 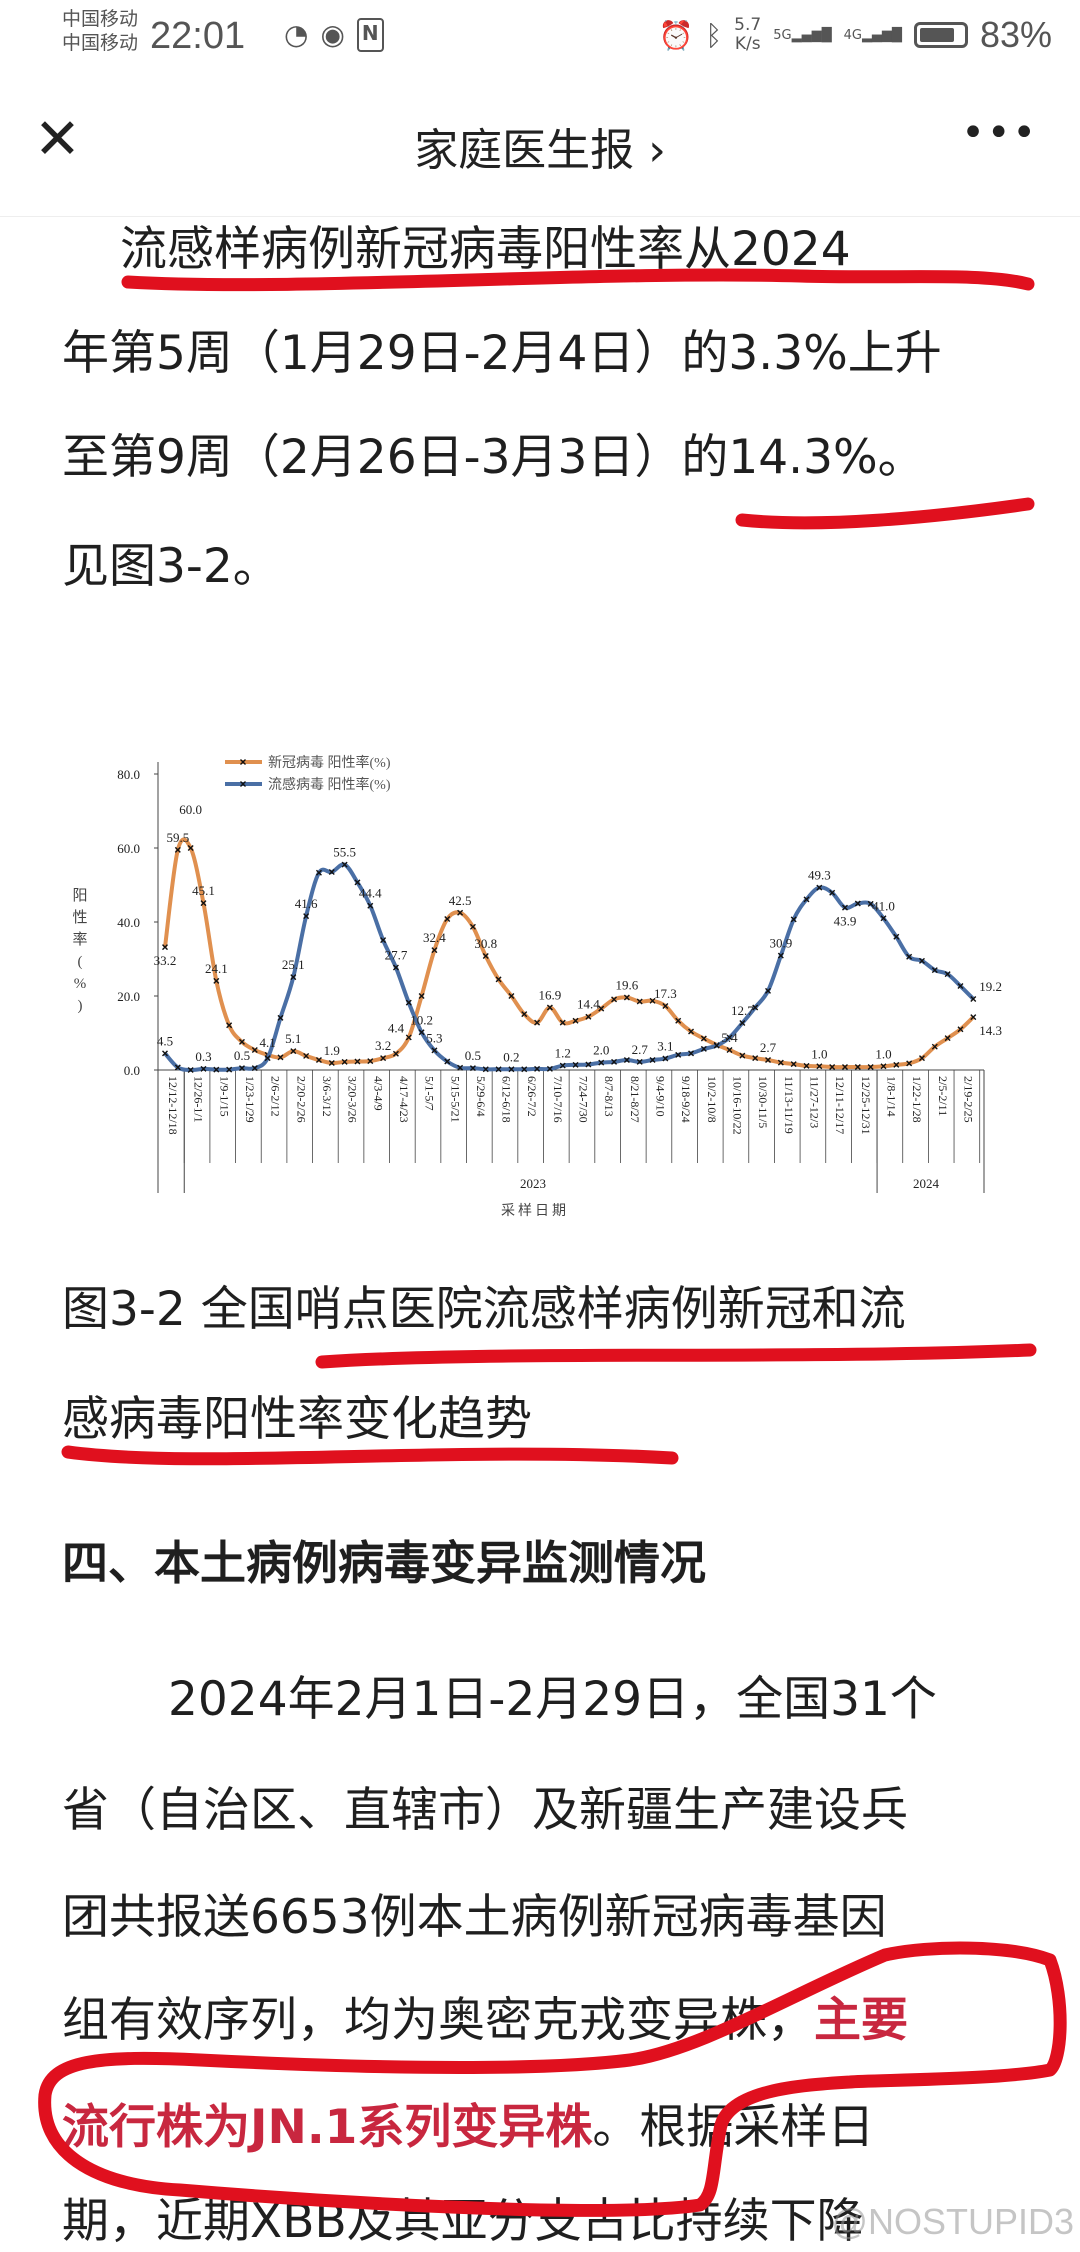 What do you see at coordinates (132, 1070) in the screenshot?
I see `y-tick-label: 0.0` at bounding box center [132, 1070].